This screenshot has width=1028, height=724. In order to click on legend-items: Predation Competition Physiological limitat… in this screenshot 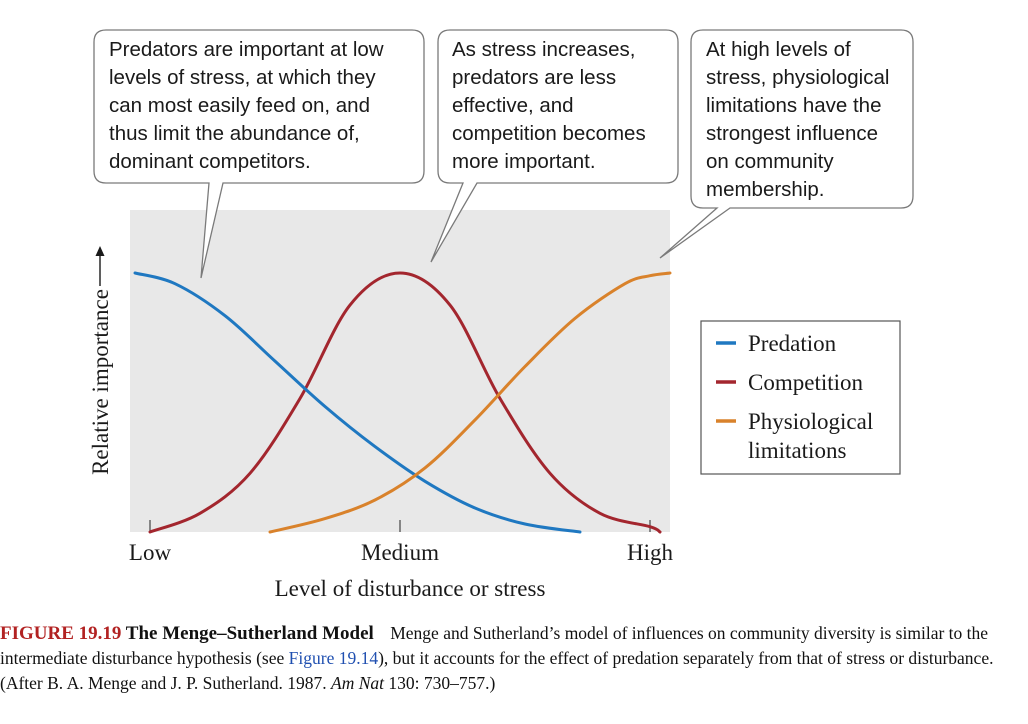, I will do `click(794, 397)`.